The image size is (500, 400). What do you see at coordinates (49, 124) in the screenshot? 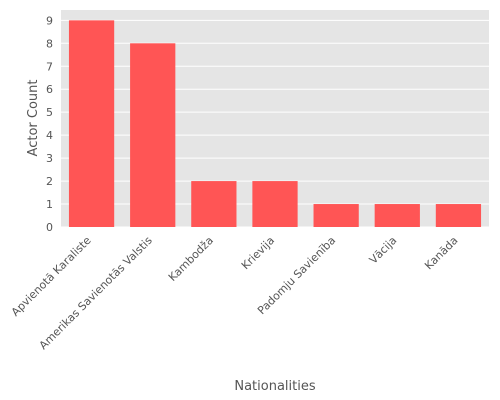
I see `y-axis-ticks: 0 1 2 3 4 5 6 7 8 9` at bounding box center [49, 124].